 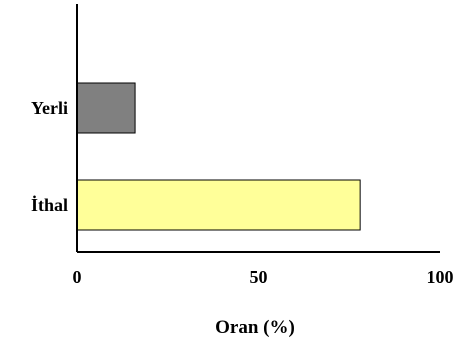 What do you see at coordinates (259, 277) in the screenshot?
I see `x-tick-label-1: 50` at bounding box center [259, 277].